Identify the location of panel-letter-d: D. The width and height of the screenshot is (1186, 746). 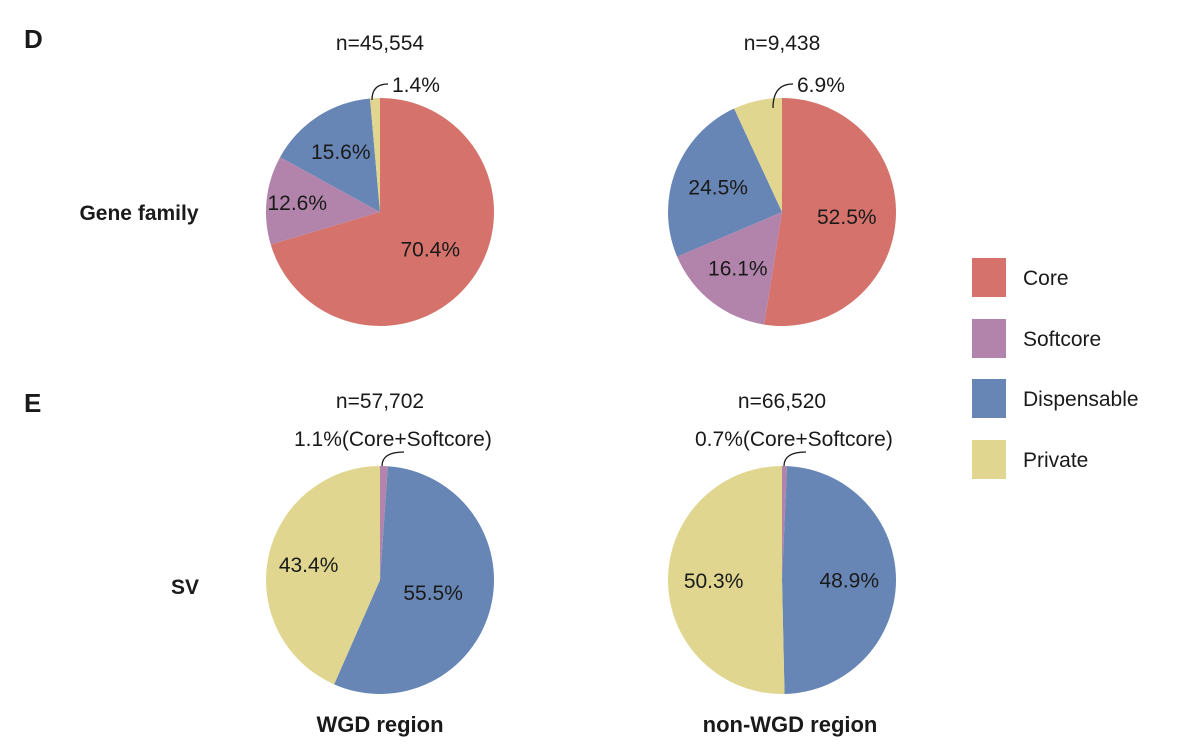
(33, 39).